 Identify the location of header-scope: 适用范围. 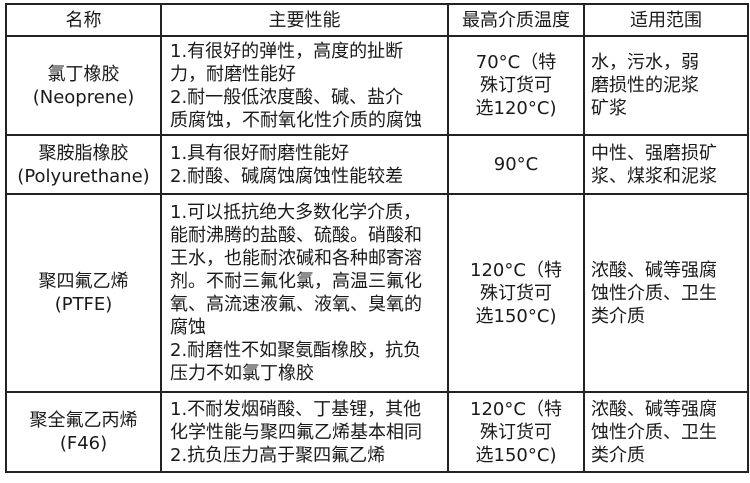
(666, 20).